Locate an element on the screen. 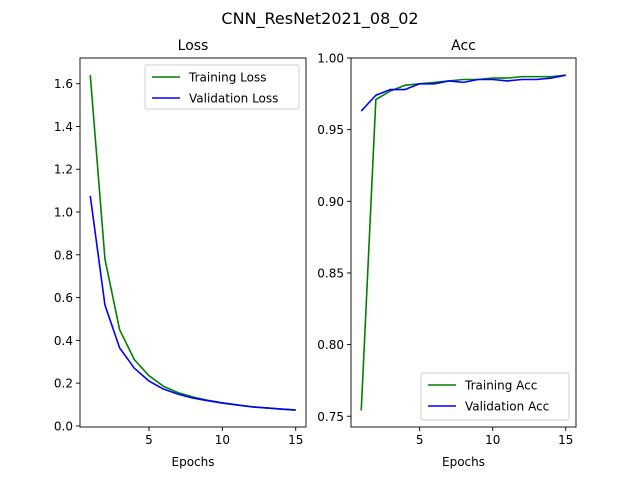  loss-ytick-label: 0.0 is located at coordinates (63, 426).